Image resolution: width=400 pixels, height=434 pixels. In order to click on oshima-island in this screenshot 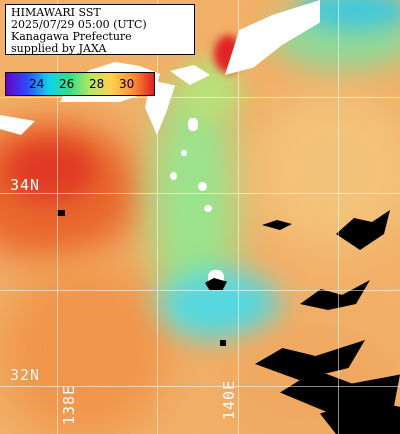, I will do `click(193, 124)`.